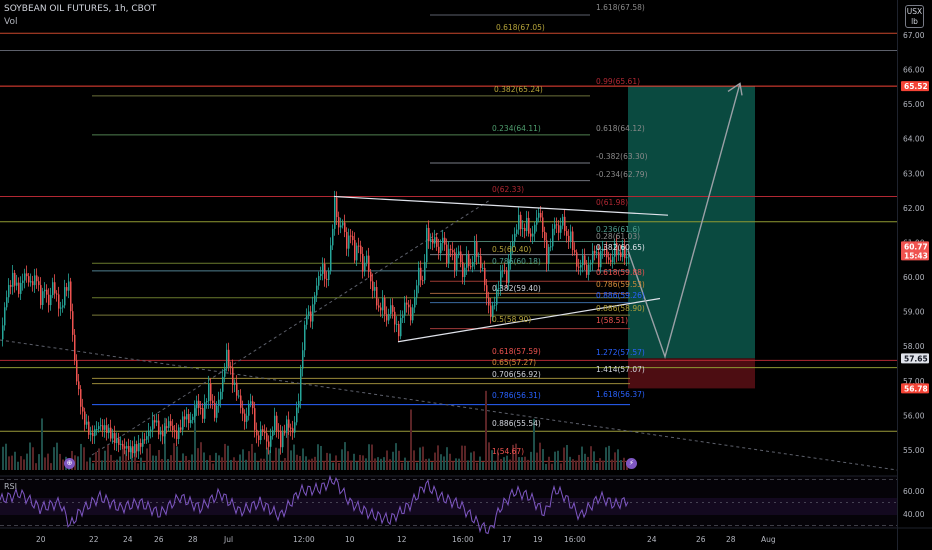 This screenshot has width=932, height=550. What do you see at coordinates (80, 15) in the screenshot?
I see `chart-header: SOYBEAN OIL FUTURES, 1h, CBOT Vol` at bounding box center [80, 15].